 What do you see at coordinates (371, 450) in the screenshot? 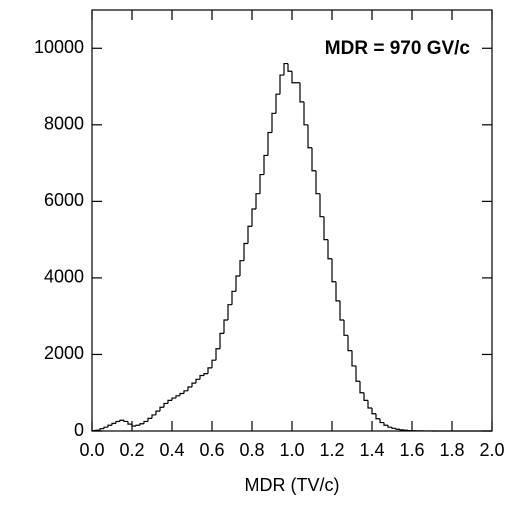
I see `x-tick-label: 1.4` at bounding box center [371, 450].